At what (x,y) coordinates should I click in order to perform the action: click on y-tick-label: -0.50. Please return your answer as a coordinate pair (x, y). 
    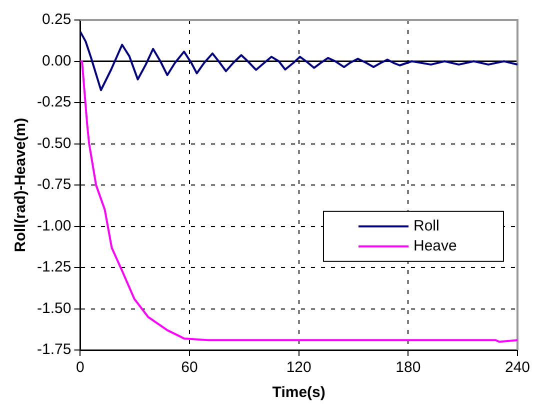
    Looking at the image, I should click on (54, 143).